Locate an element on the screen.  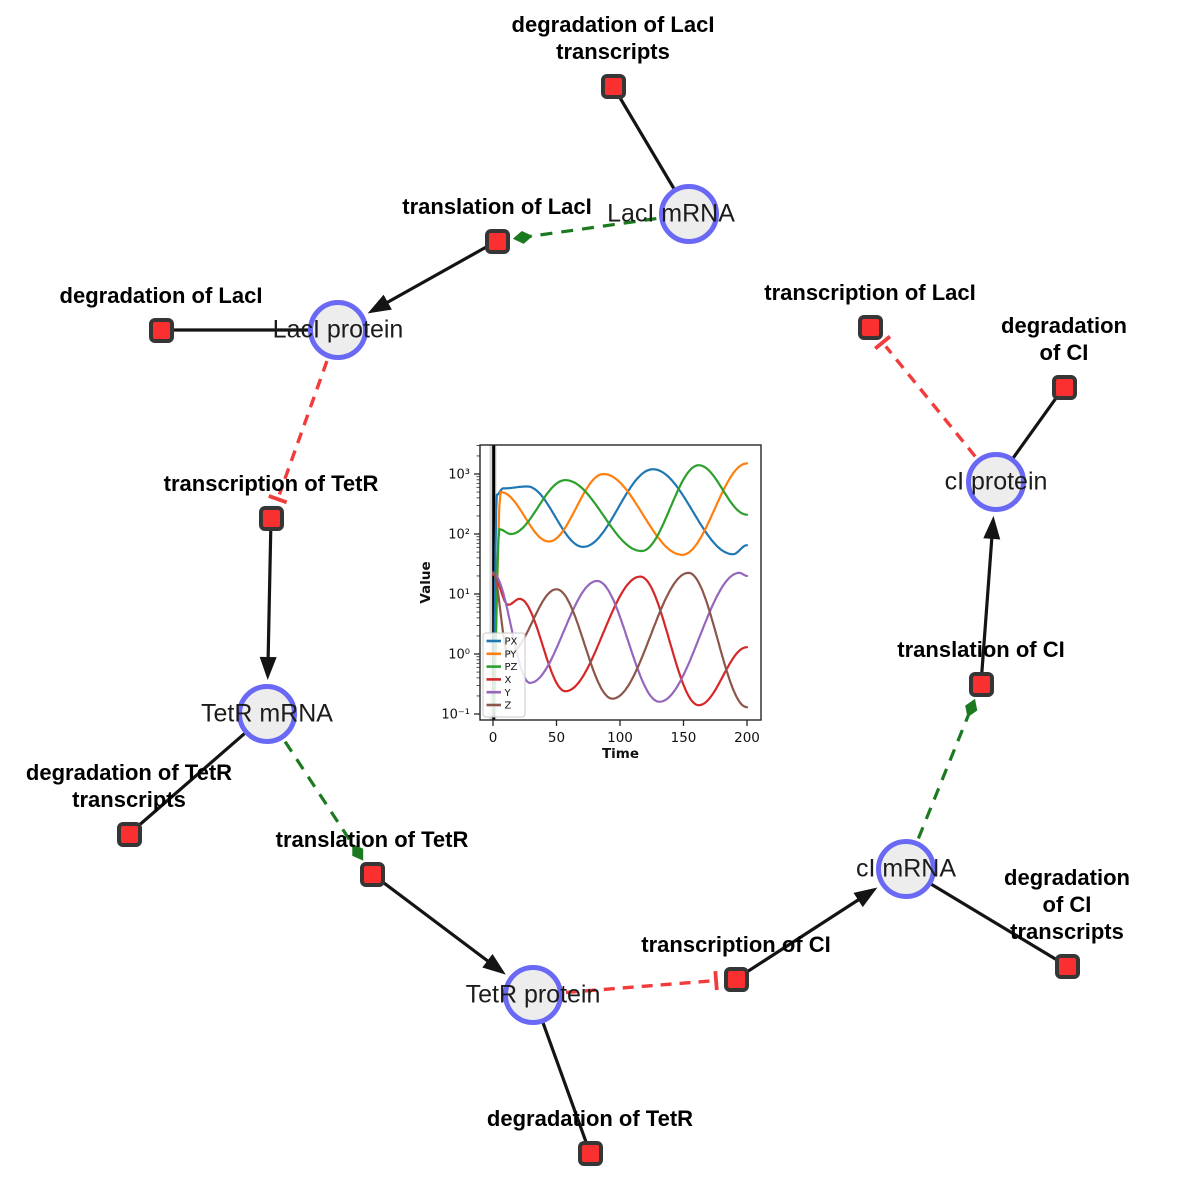
species-label: LacI mRNA is located at coordinates (671, 213).